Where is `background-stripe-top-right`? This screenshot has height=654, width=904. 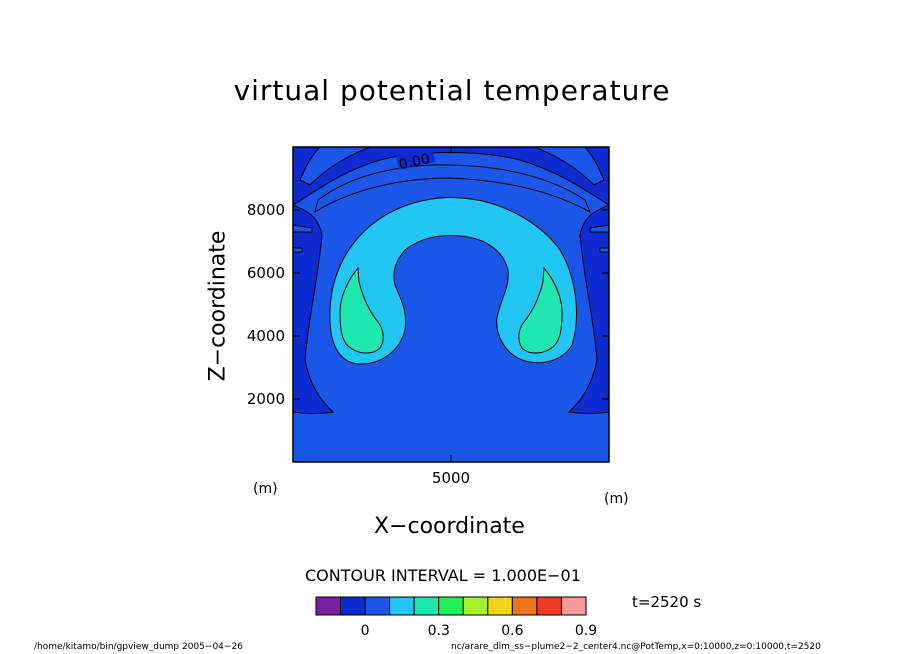 background-stripe-top-right is located at coordinates (569, 166).